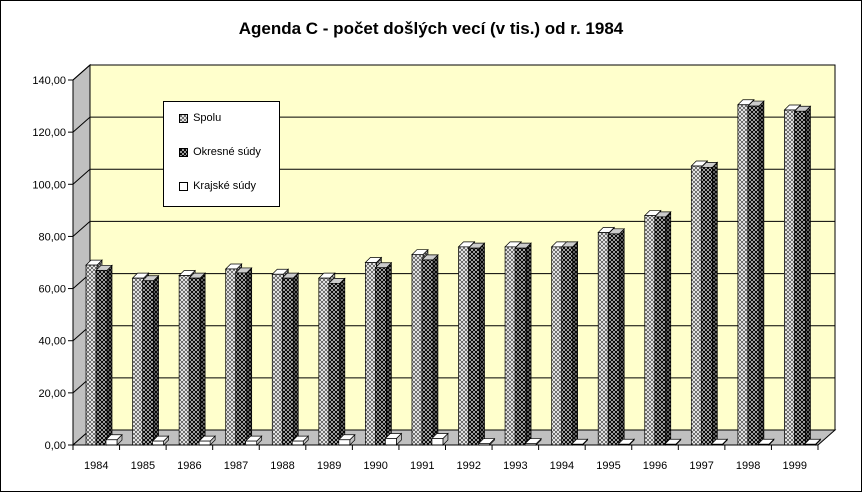 Image resolution: width=862 pixels, height=492 pixels. What do you see at coordinates (49, 81) in the screenshot?
I see `y-tick-label: 140,00` at bounding box center [49, 81].